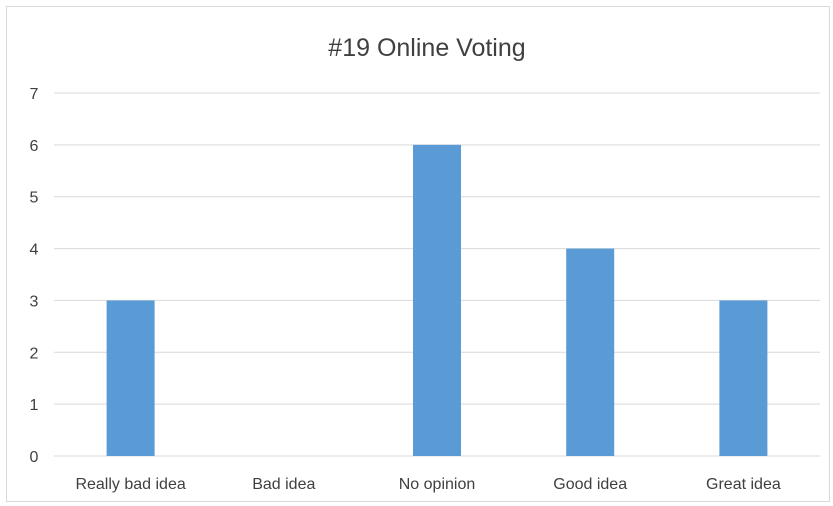 The width and height of the screenshot is (833, 506). Describe the element at coordinates (34, 301) in the screenshot. I see `y-tick-label: 3` at that location.